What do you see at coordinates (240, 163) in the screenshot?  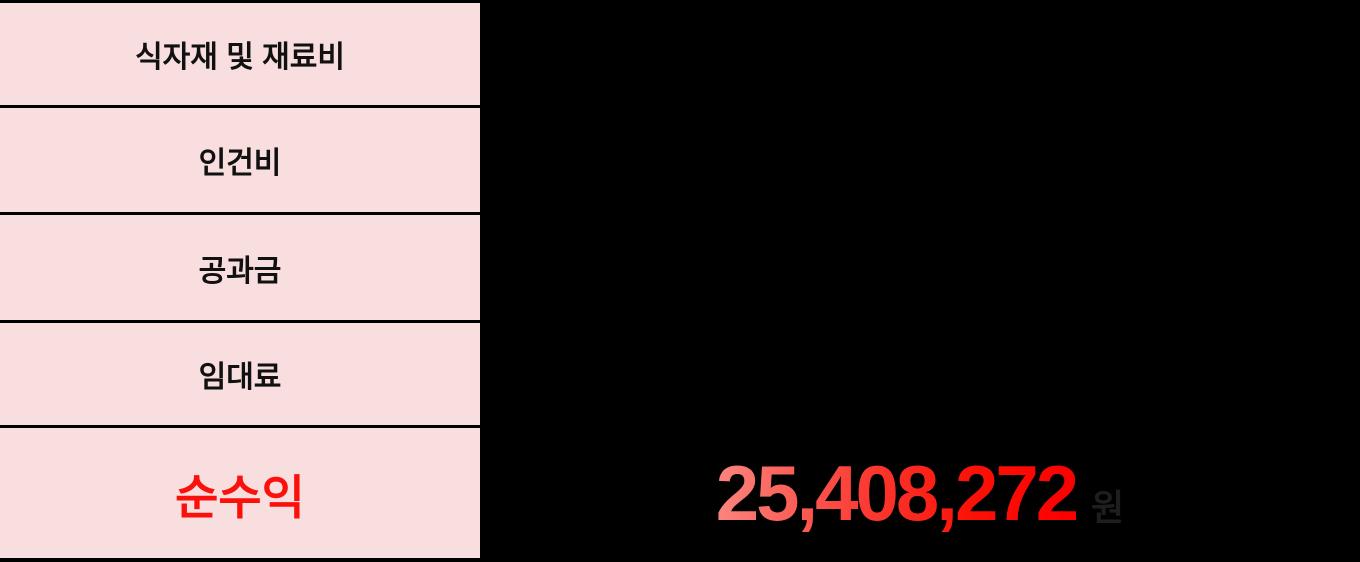 I see `row-label-labor-cost: 인건비` at bounding box center [240, 163].